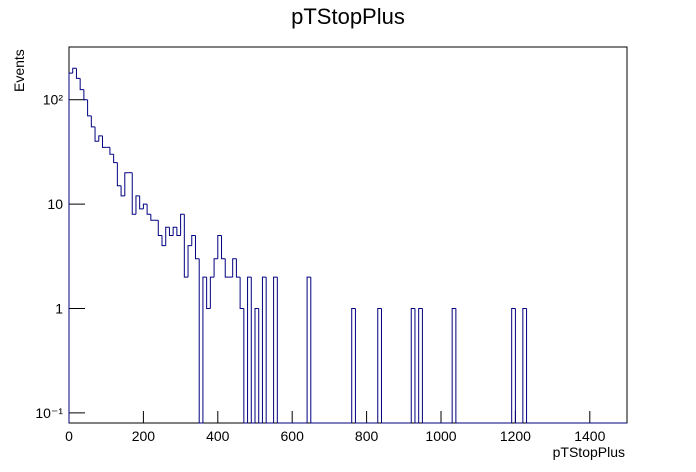  Describe the element at coordinates (49, 413) in the screenshot. I see `y-tick-label: 10⁻¹` at that location.